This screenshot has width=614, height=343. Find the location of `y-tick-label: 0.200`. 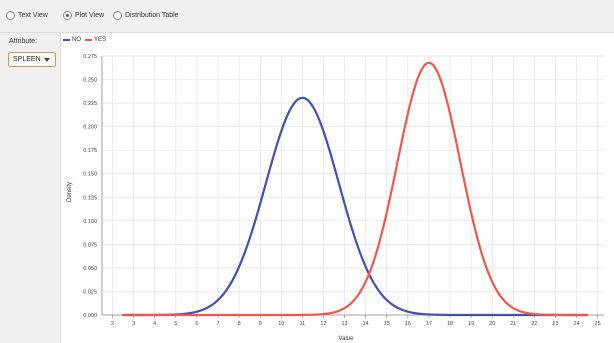

y-tick-label: 0.200 is located at coordinates (90, 128).